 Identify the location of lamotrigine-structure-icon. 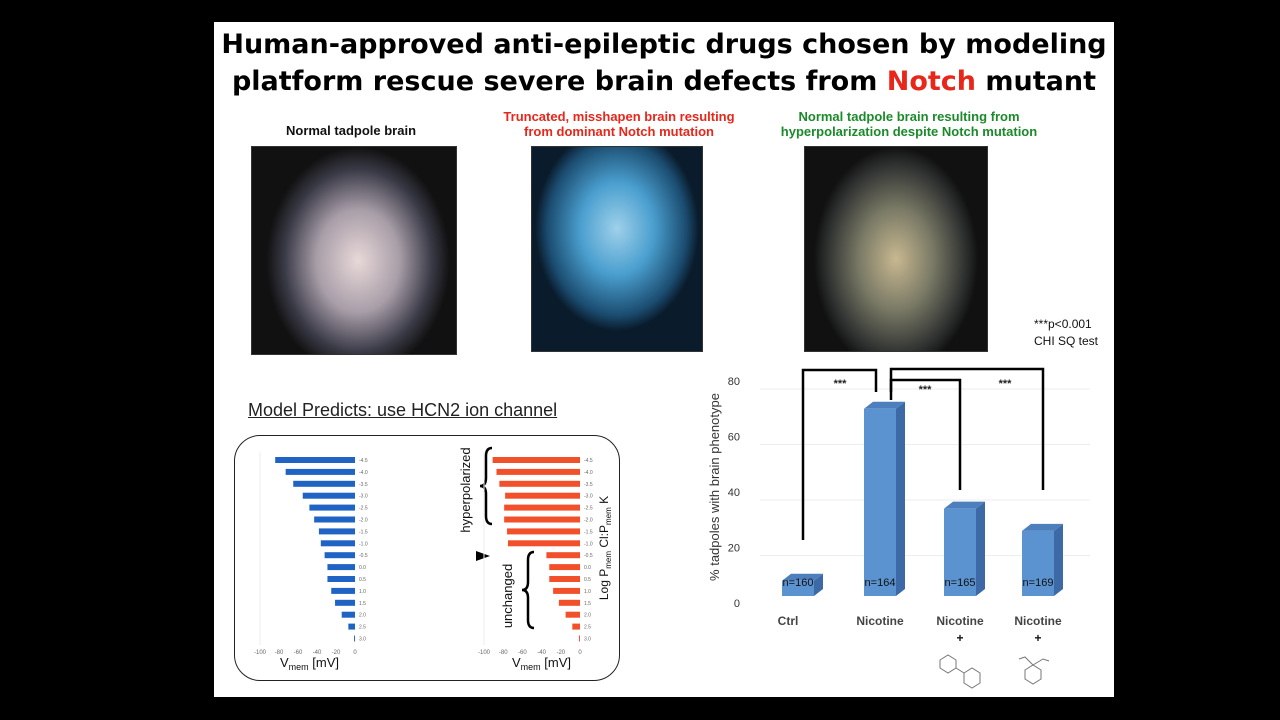
(960, 671).